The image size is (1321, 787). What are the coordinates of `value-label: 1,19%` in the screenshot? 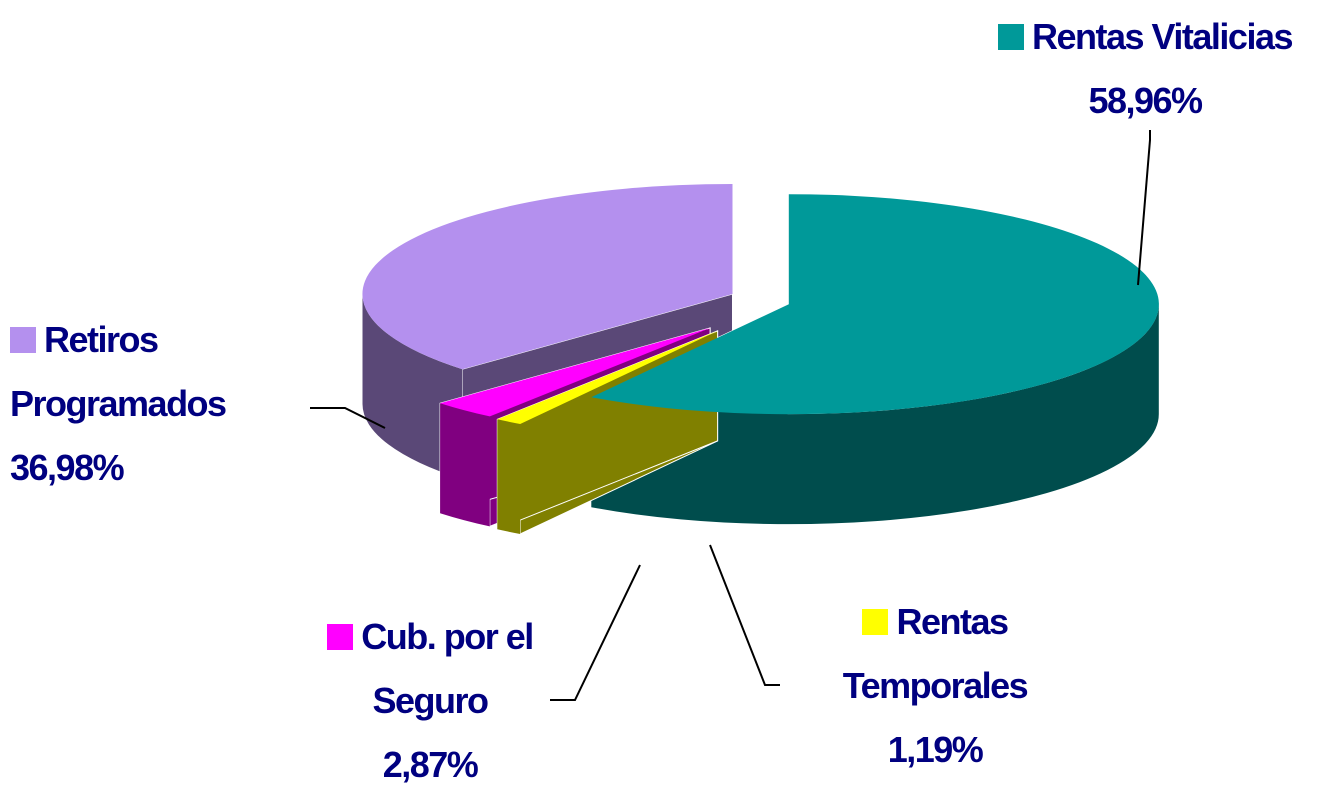 It's located at (935, 749).